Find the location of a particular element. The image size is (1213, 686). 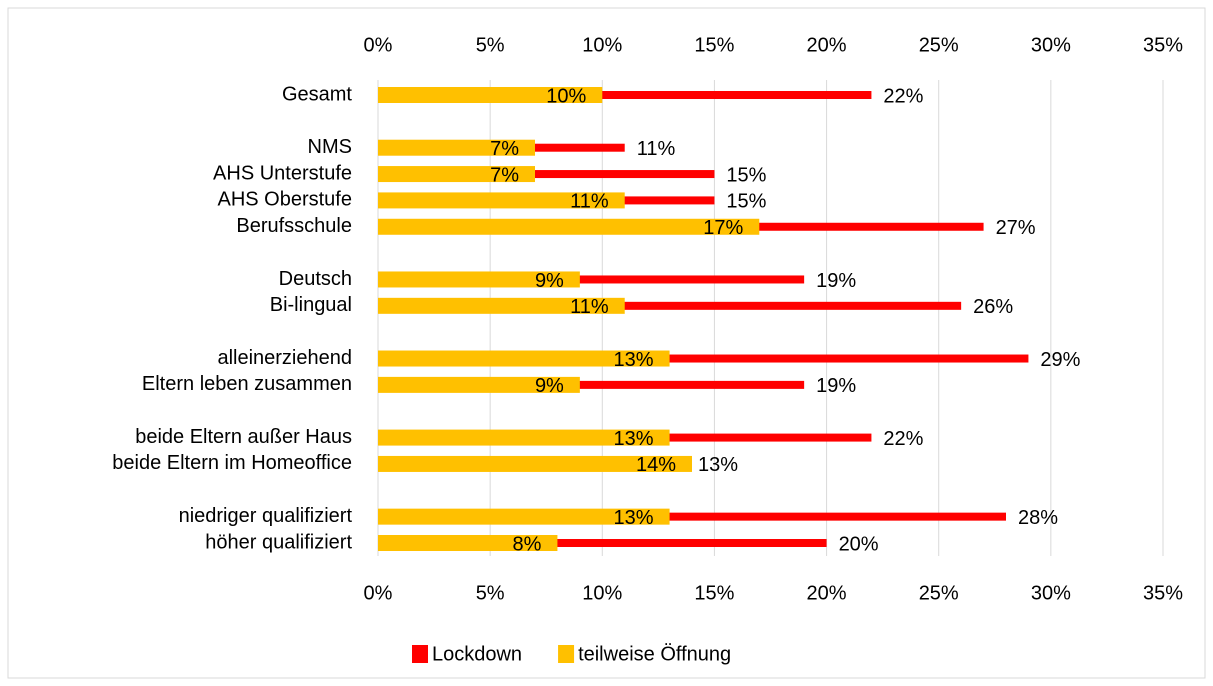

value-label: 14% is located at coordinates (656, 465).